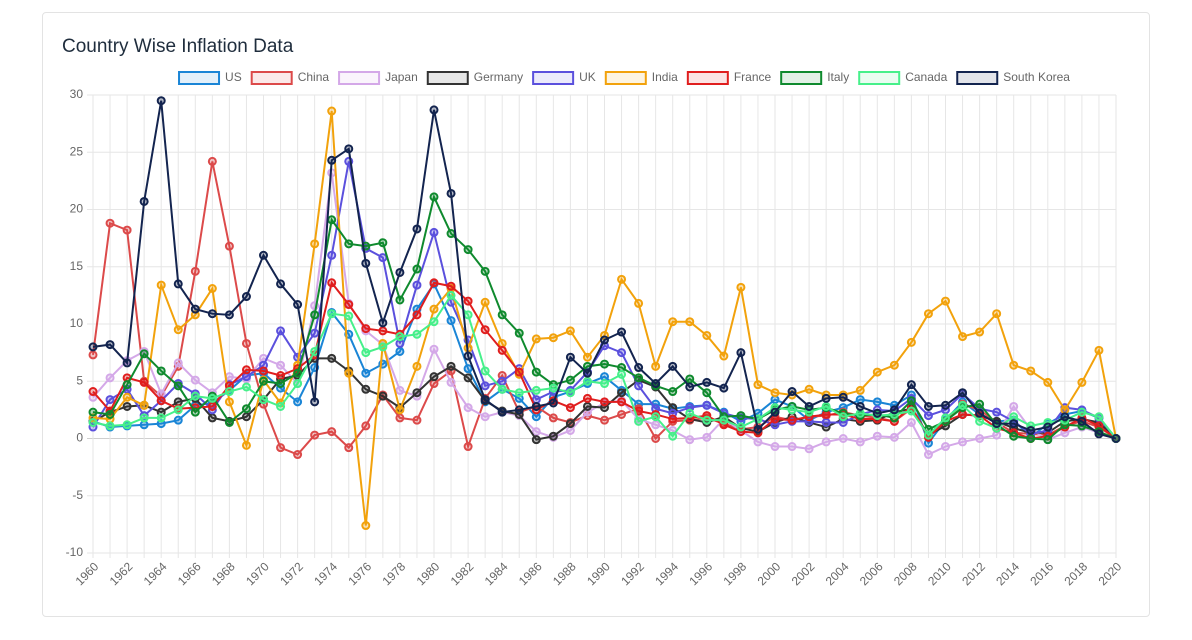 This screenshot has width=1192, height=640. Describe the element at coordinates (666, 573) in the screenshot. I see `x-tick-label: 1994` at that location.